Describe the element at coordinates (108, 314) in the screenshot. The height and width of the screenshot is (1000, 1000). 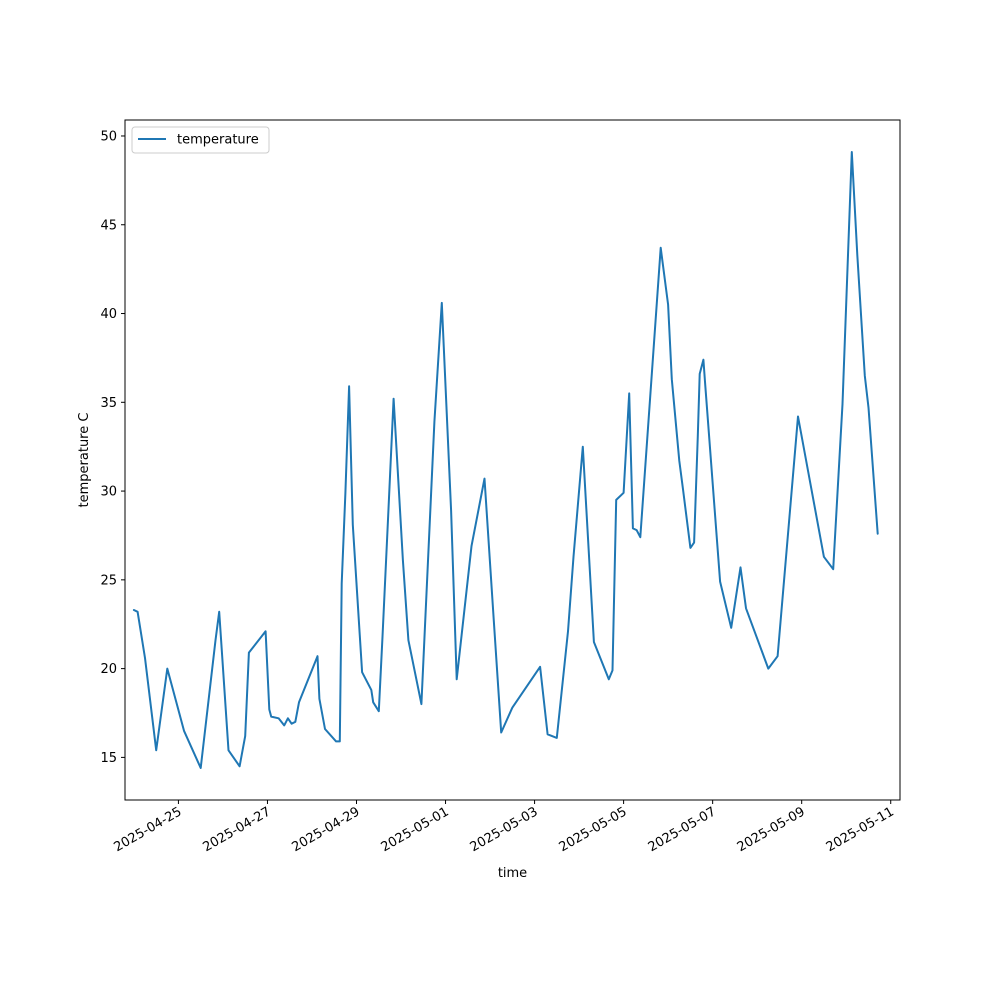
I see `y-tick-label: 40` at that location.